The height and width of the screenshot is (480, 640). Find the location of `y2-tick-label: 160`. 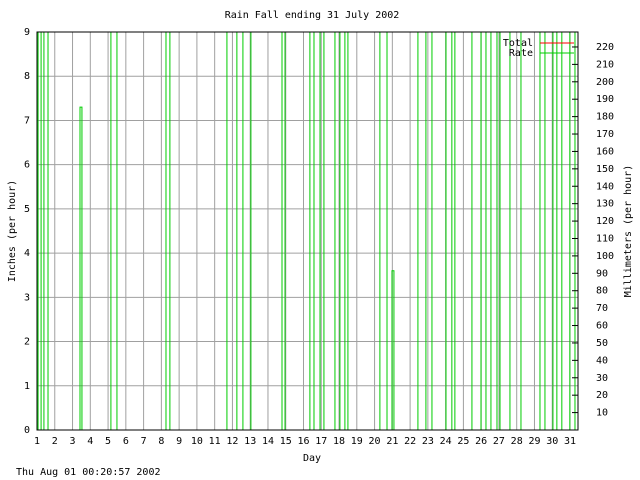

y2-tick-label: 160 is located at coordinates (605, 151).